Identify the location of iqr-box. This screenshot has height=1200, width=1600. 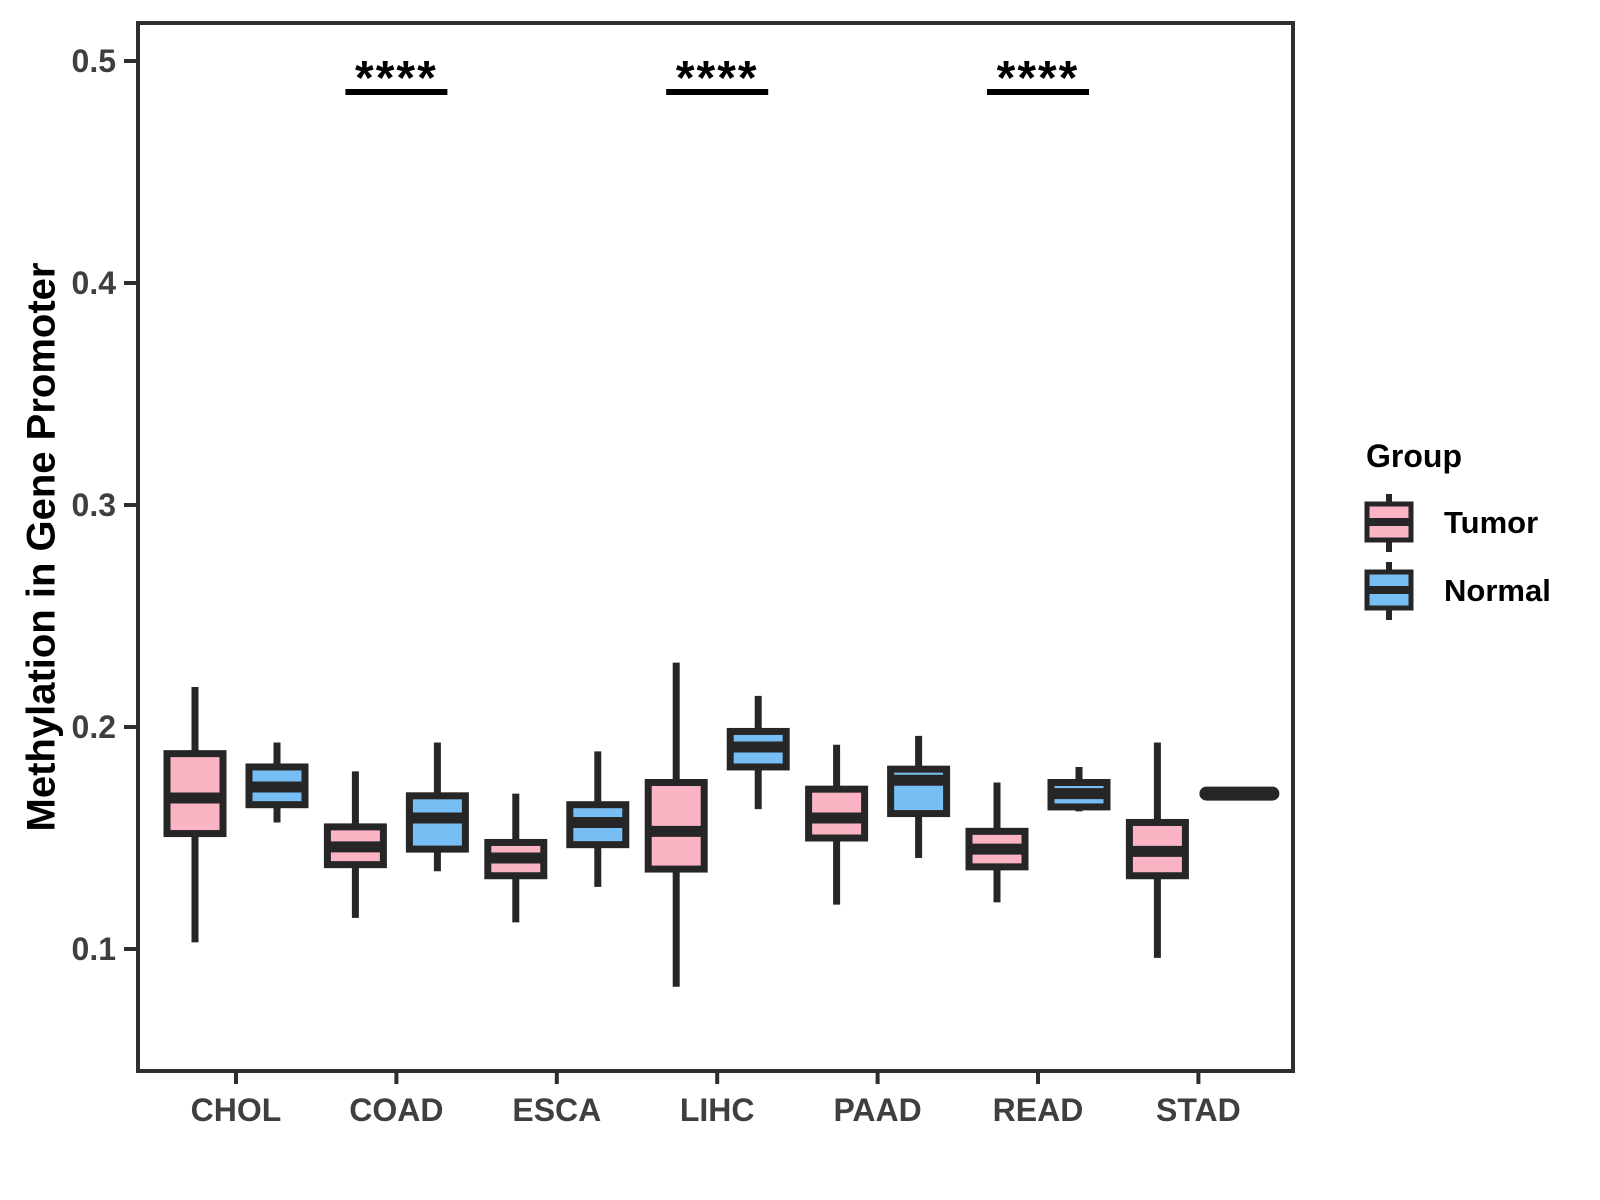
(676, 826).